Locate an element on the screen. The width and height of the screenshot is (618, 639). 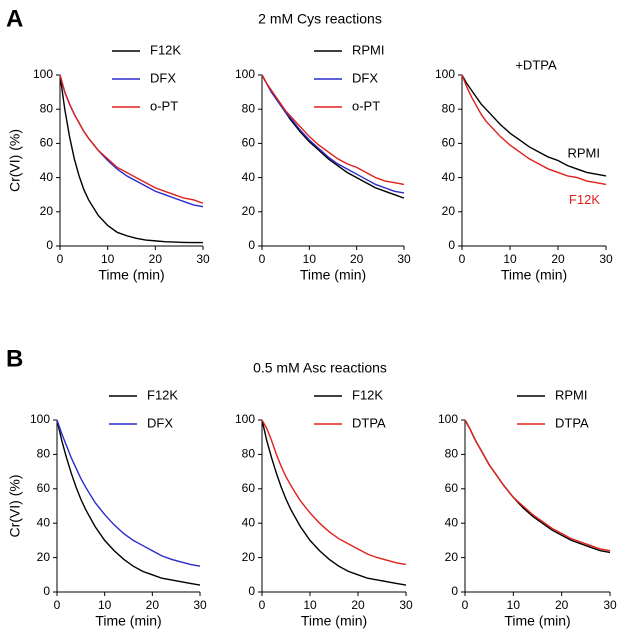
panel-letter: A is located at coordinates (14, 18).